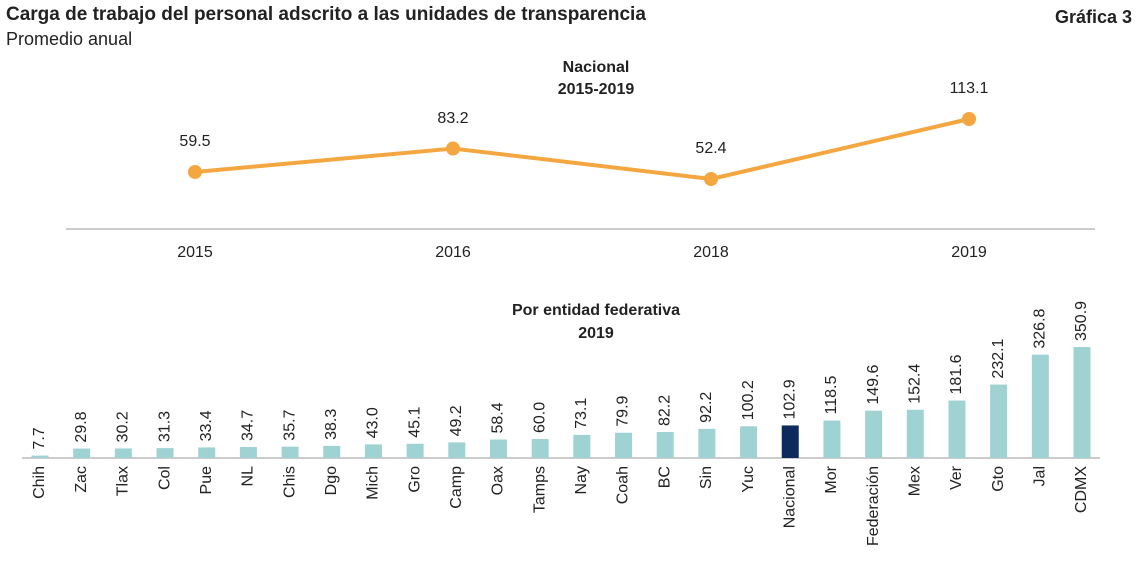 The height and width of the screenshot is (579, 1141). What do you see at coordinates (456, 420) in the screenshot?
I see `value-label: 49.2` at bounding box center [456, 420].